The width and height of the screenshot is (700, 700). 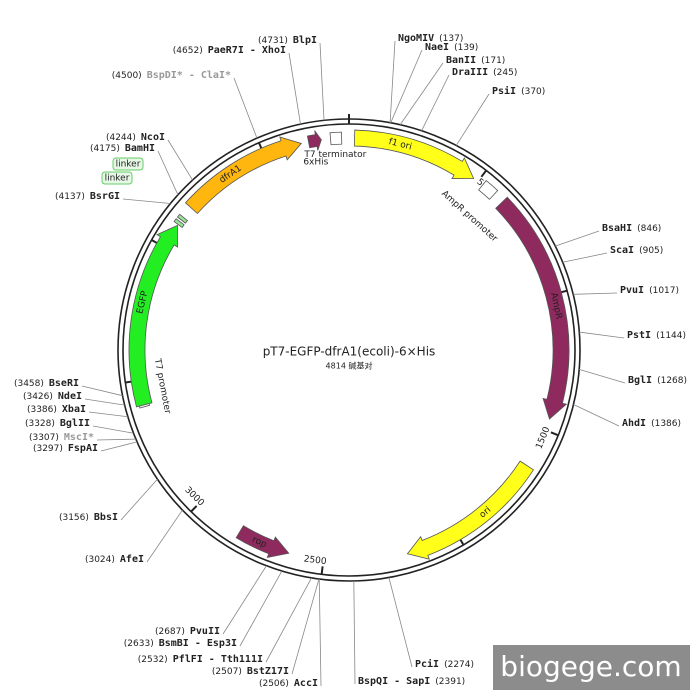 I want to click on feature-label: T7 promoter, so click(x=162, y=386).